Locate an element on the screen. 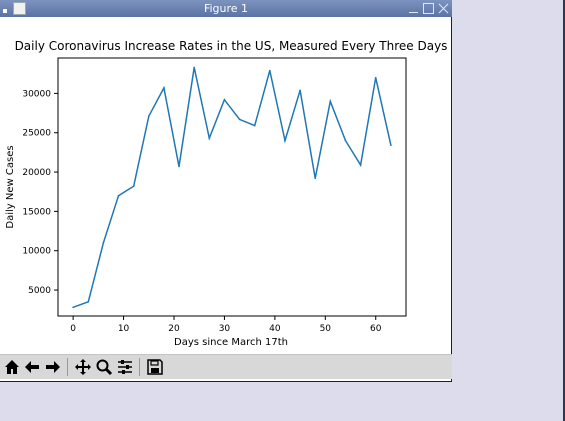  y-tick-label: 10000 is located at coordinates (36, 252).